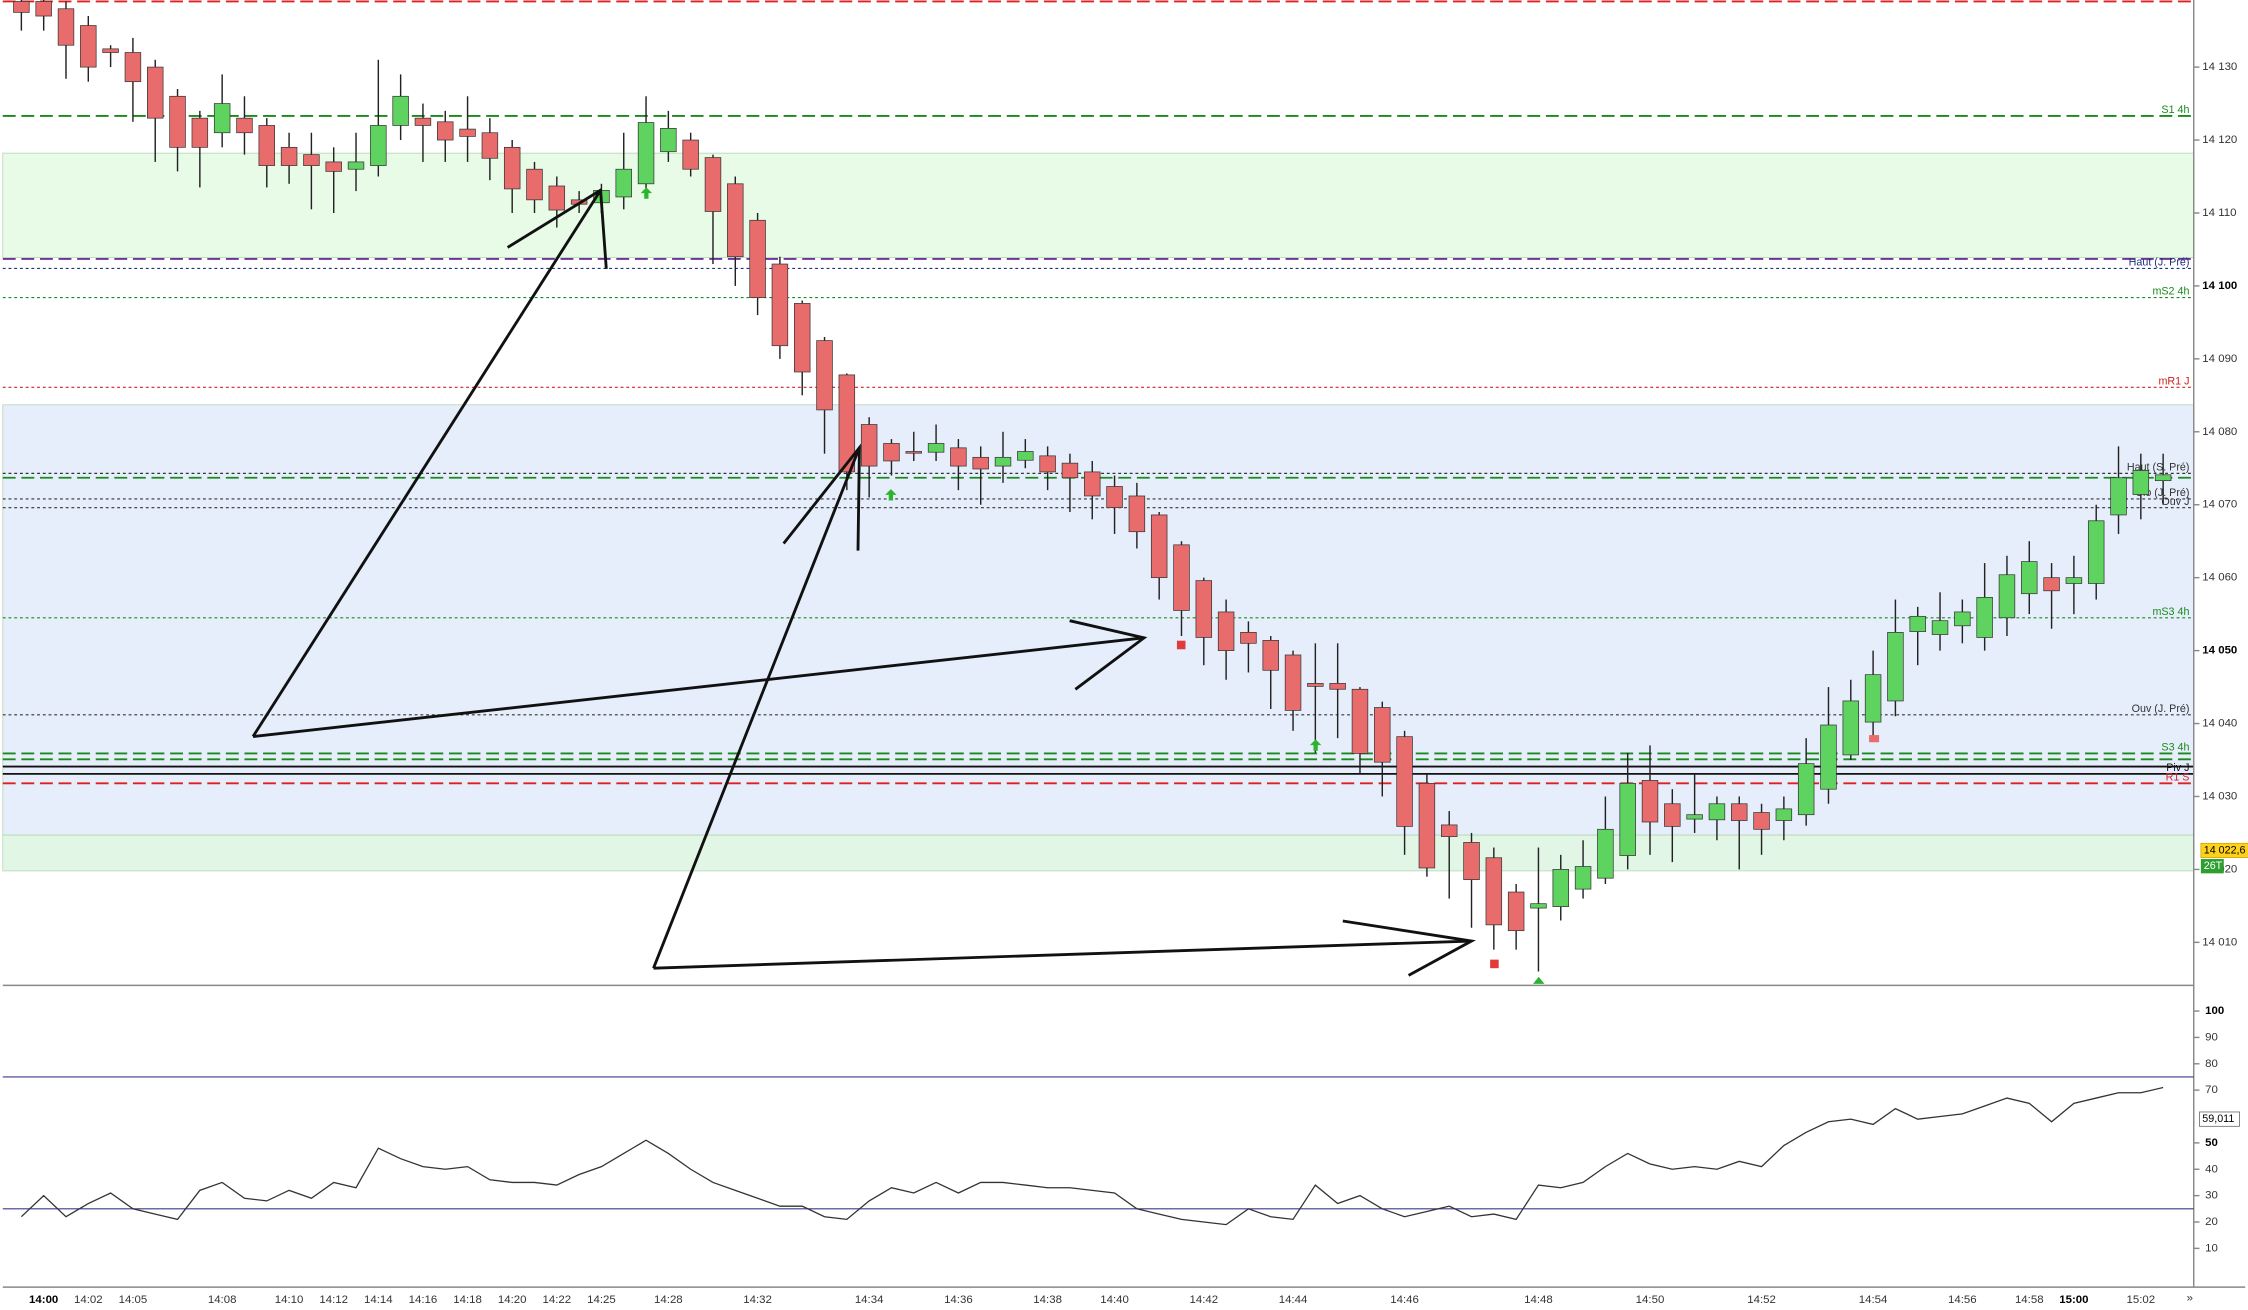 The image size is (2248, 1310). I want to click on level-label: S1 4h, so click(2175, 110).